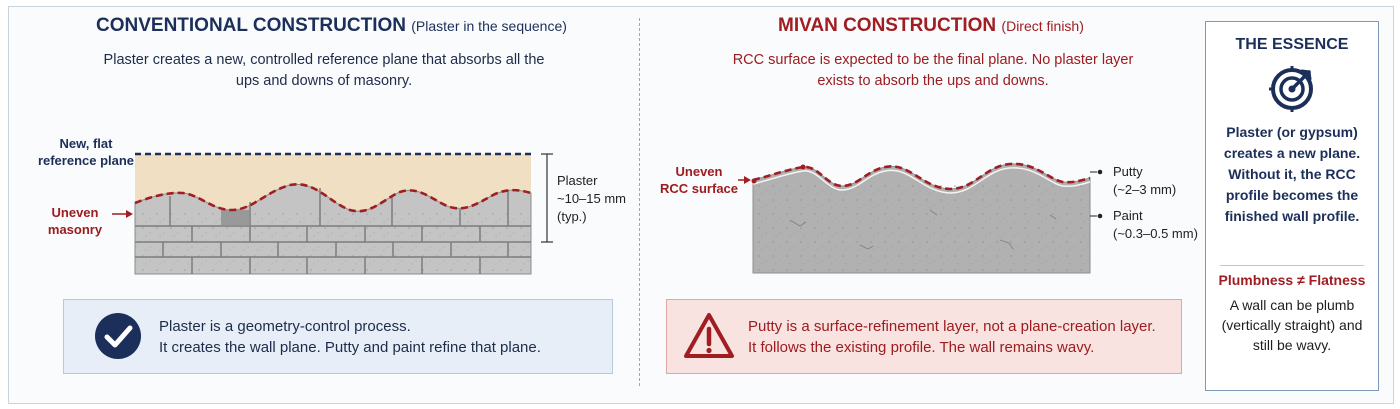 This screenshot has width=1400, height=409. Describe the element at coordinates (1155, 233) in the screenshot. I see `paint-thickness: (~0.3–0.5 mm)` at that location.